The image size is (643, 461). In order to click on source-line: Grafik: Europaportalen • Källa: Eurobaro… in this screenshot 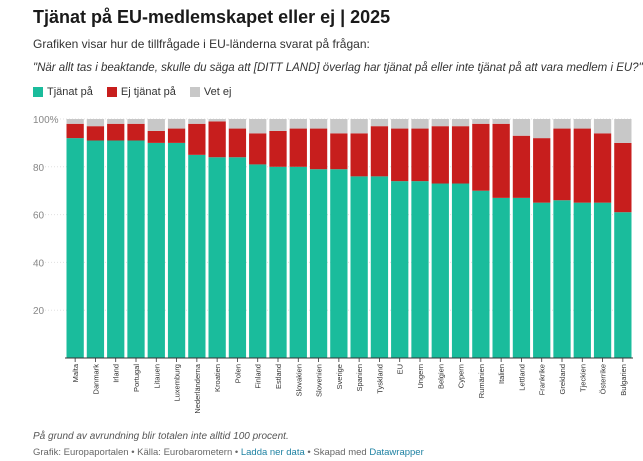, I will do `click(228, 452)`.